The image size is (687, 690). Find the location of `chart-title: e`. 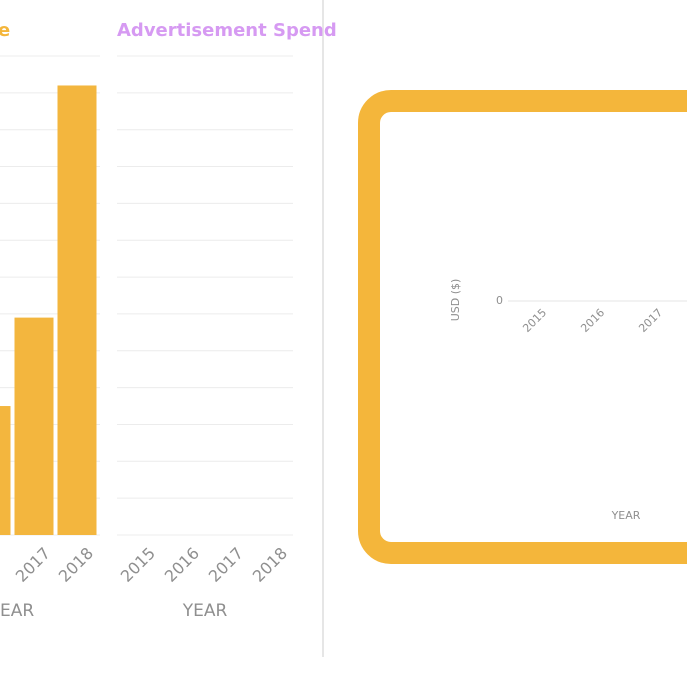

chart-title: e is located at coordinates (5, 30).